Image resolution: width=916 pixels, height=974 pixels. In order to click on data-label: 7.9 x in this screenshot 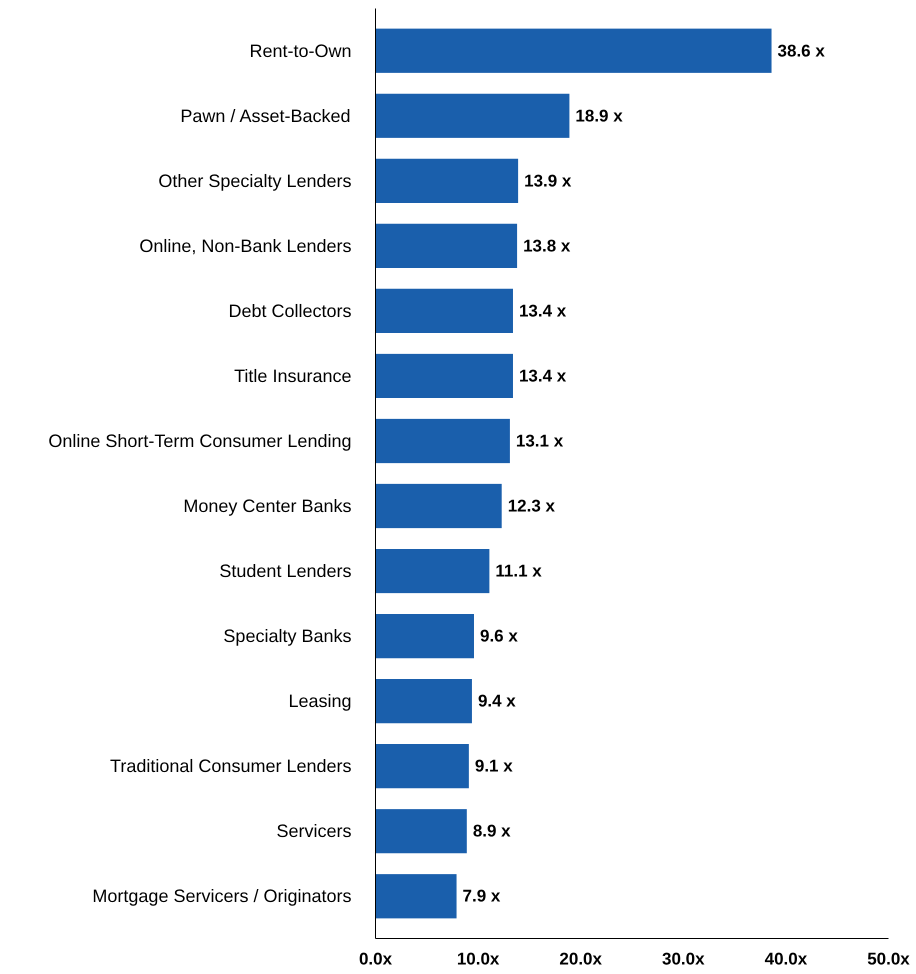, I will do `click(481, 896)`.